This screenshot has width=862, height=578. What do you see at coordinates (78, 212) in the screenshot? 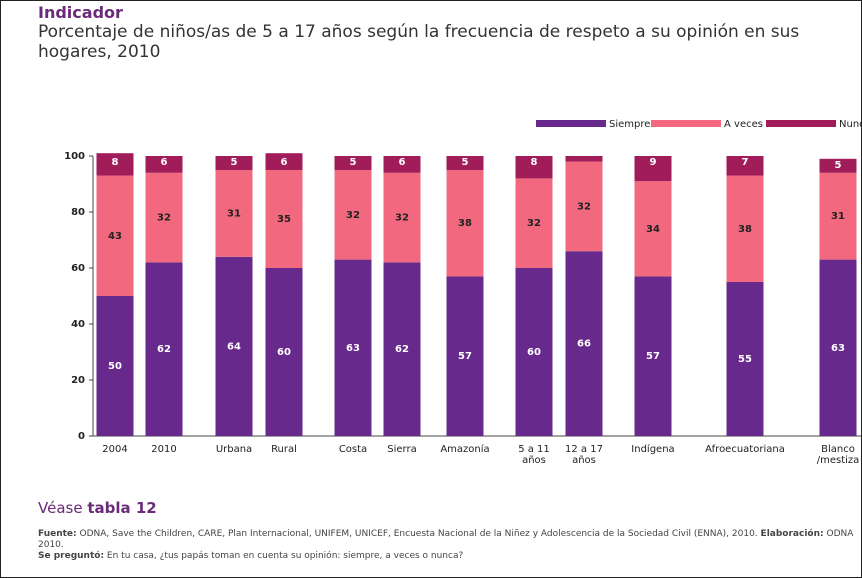
I see `y-tick-label: 80` at bounding box center [78, 212].